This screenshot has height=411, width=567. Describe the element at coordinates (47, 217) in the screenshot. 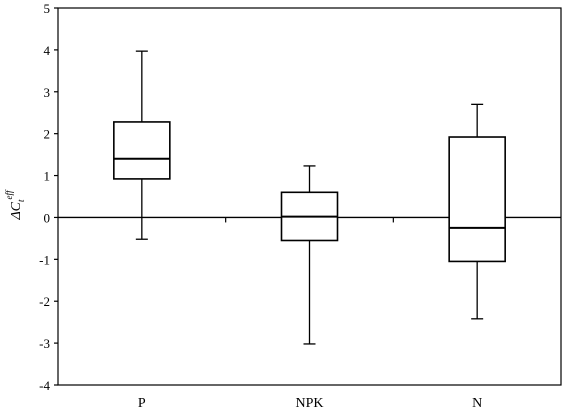

I see `y-tick-label: 0` at that location.